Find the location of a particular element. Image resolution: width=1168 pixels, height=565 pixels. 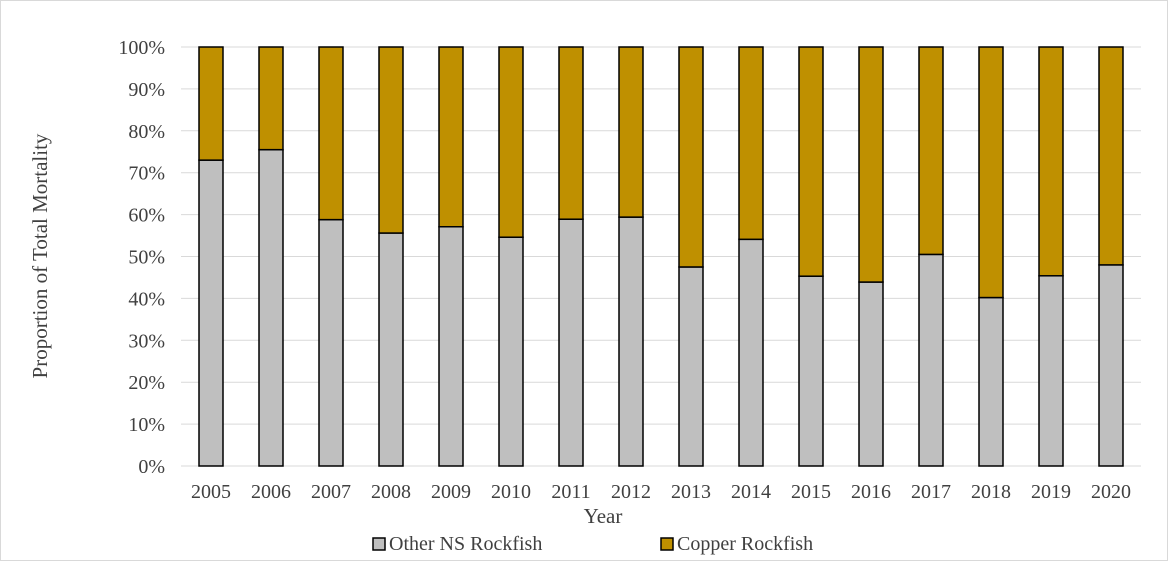

x-tick-label: 2020 is located at coordinates (1111, 492).